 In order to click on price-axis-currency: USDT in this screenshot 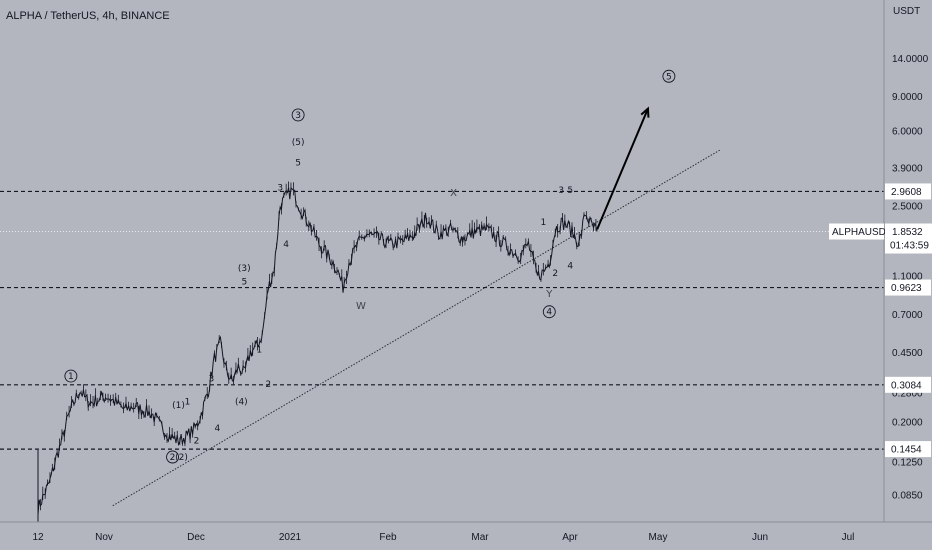, I will do `click(906, 11)`.